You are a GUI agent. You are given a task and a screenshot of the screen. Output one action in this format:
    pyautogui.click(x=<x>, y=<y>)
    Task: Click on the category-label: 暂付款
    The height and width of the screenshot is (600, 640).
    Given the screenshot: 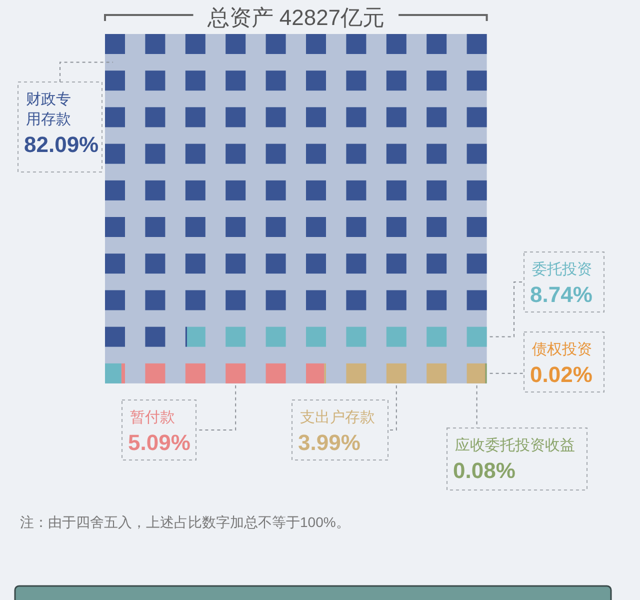 What is the action you would take?
    pyautogui.click(x=152, y=417)
    